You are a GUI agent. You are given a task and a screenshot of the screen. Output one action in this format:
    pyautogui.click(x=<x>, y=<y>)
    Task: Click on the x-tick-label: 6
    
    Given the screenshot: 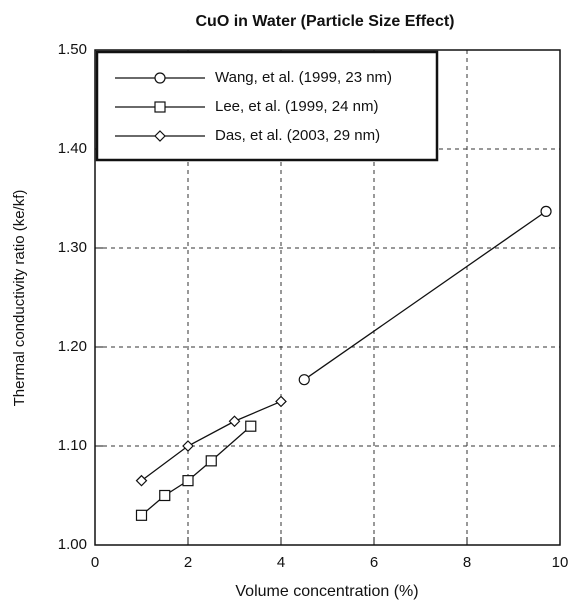 What is the action you would take?
    pyautogui.click(x=374, y=562)
    